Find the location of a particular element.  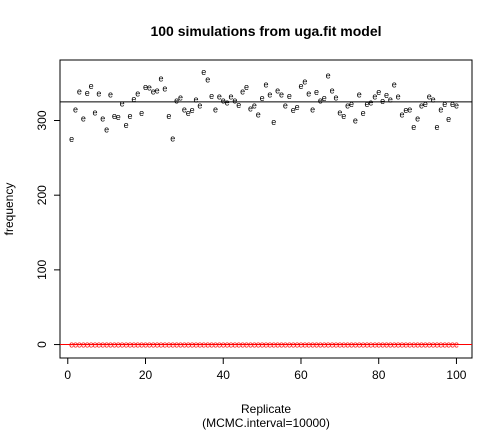

y-tick-label: 0 is located at coordinates (42, 344).